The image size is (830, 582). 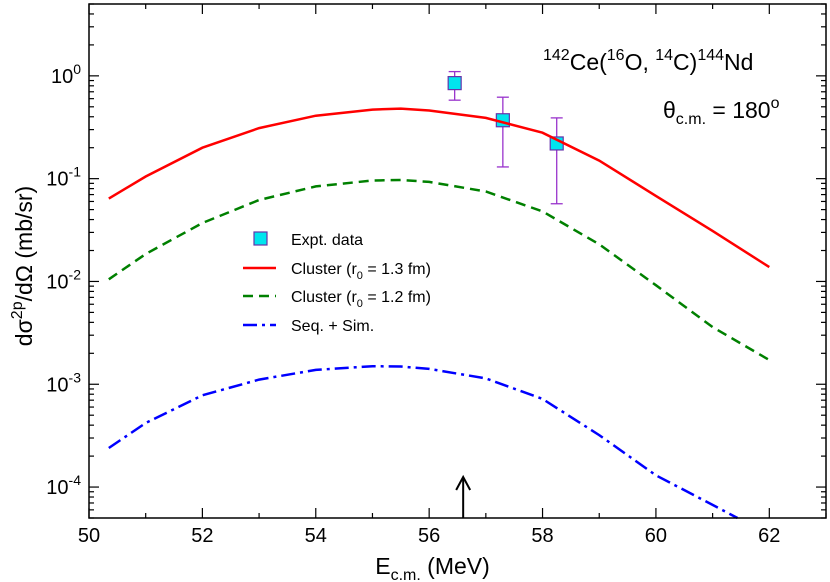 I want to click on x-tick-label: 52, so click(x=202, y=536).